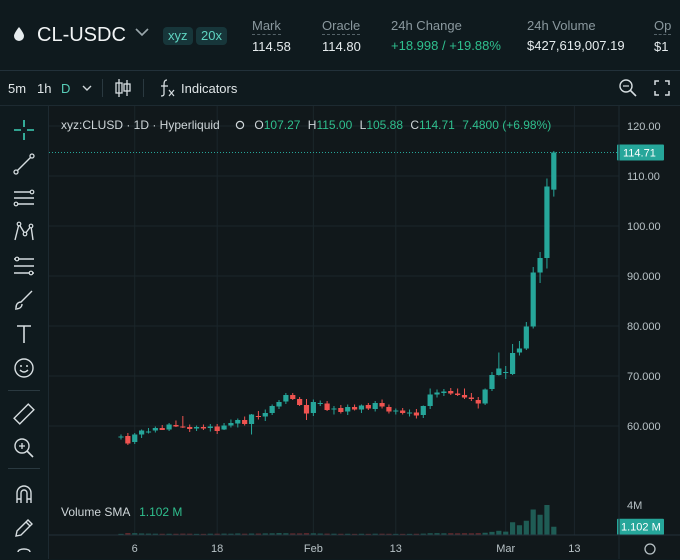  What do you see at coordinates (123, 88) in the screenshot?
I see `candles-icon` at bounding box center [123, 88].